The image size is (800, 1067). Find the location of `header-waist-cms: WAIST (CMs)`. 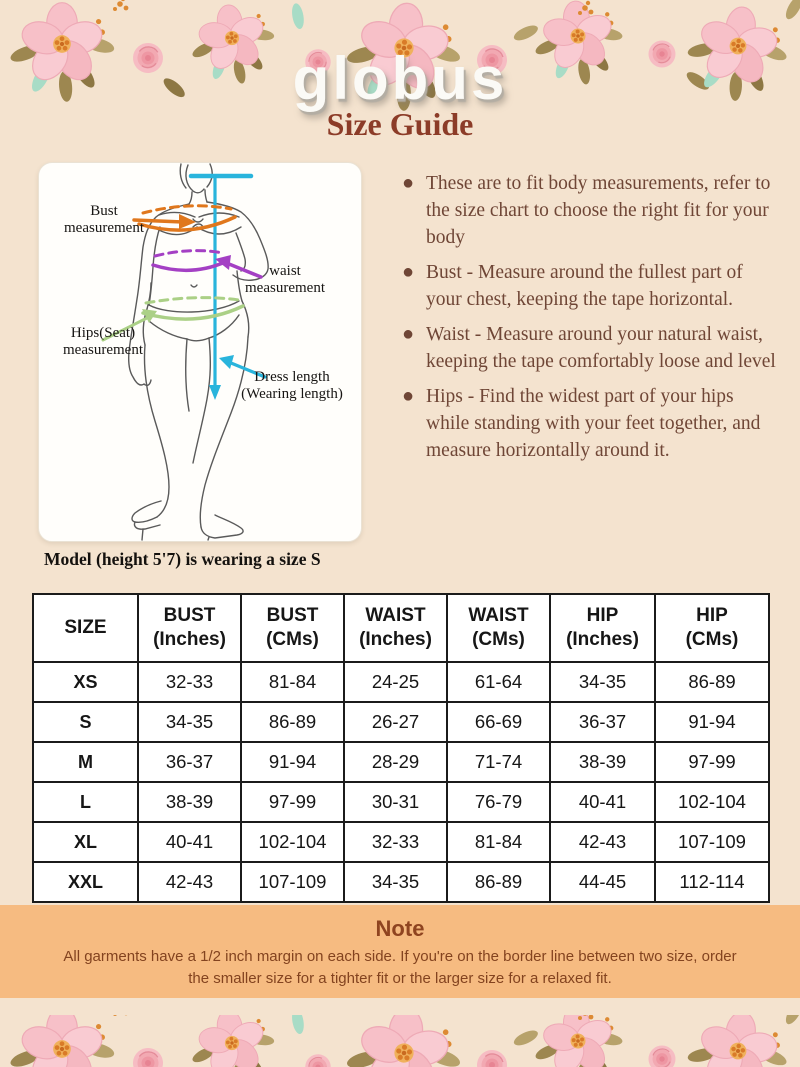

header-waist-cms: WAIST (CMs) is located at coordinates (498, 628).